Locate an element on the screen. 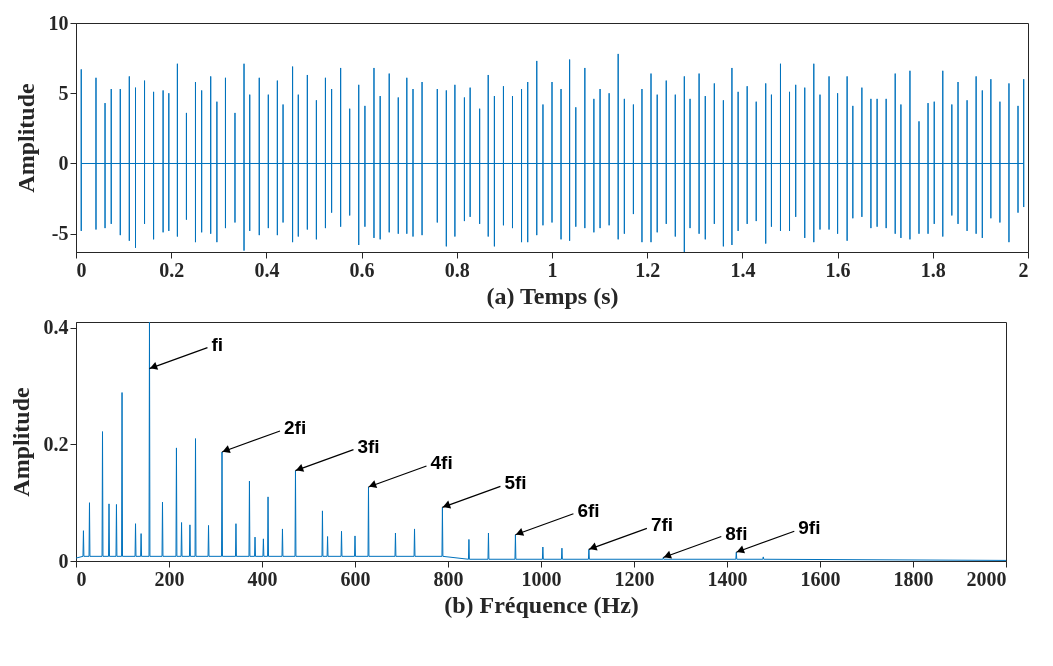  annotation: 9fi is located at coordinates (809, 528).